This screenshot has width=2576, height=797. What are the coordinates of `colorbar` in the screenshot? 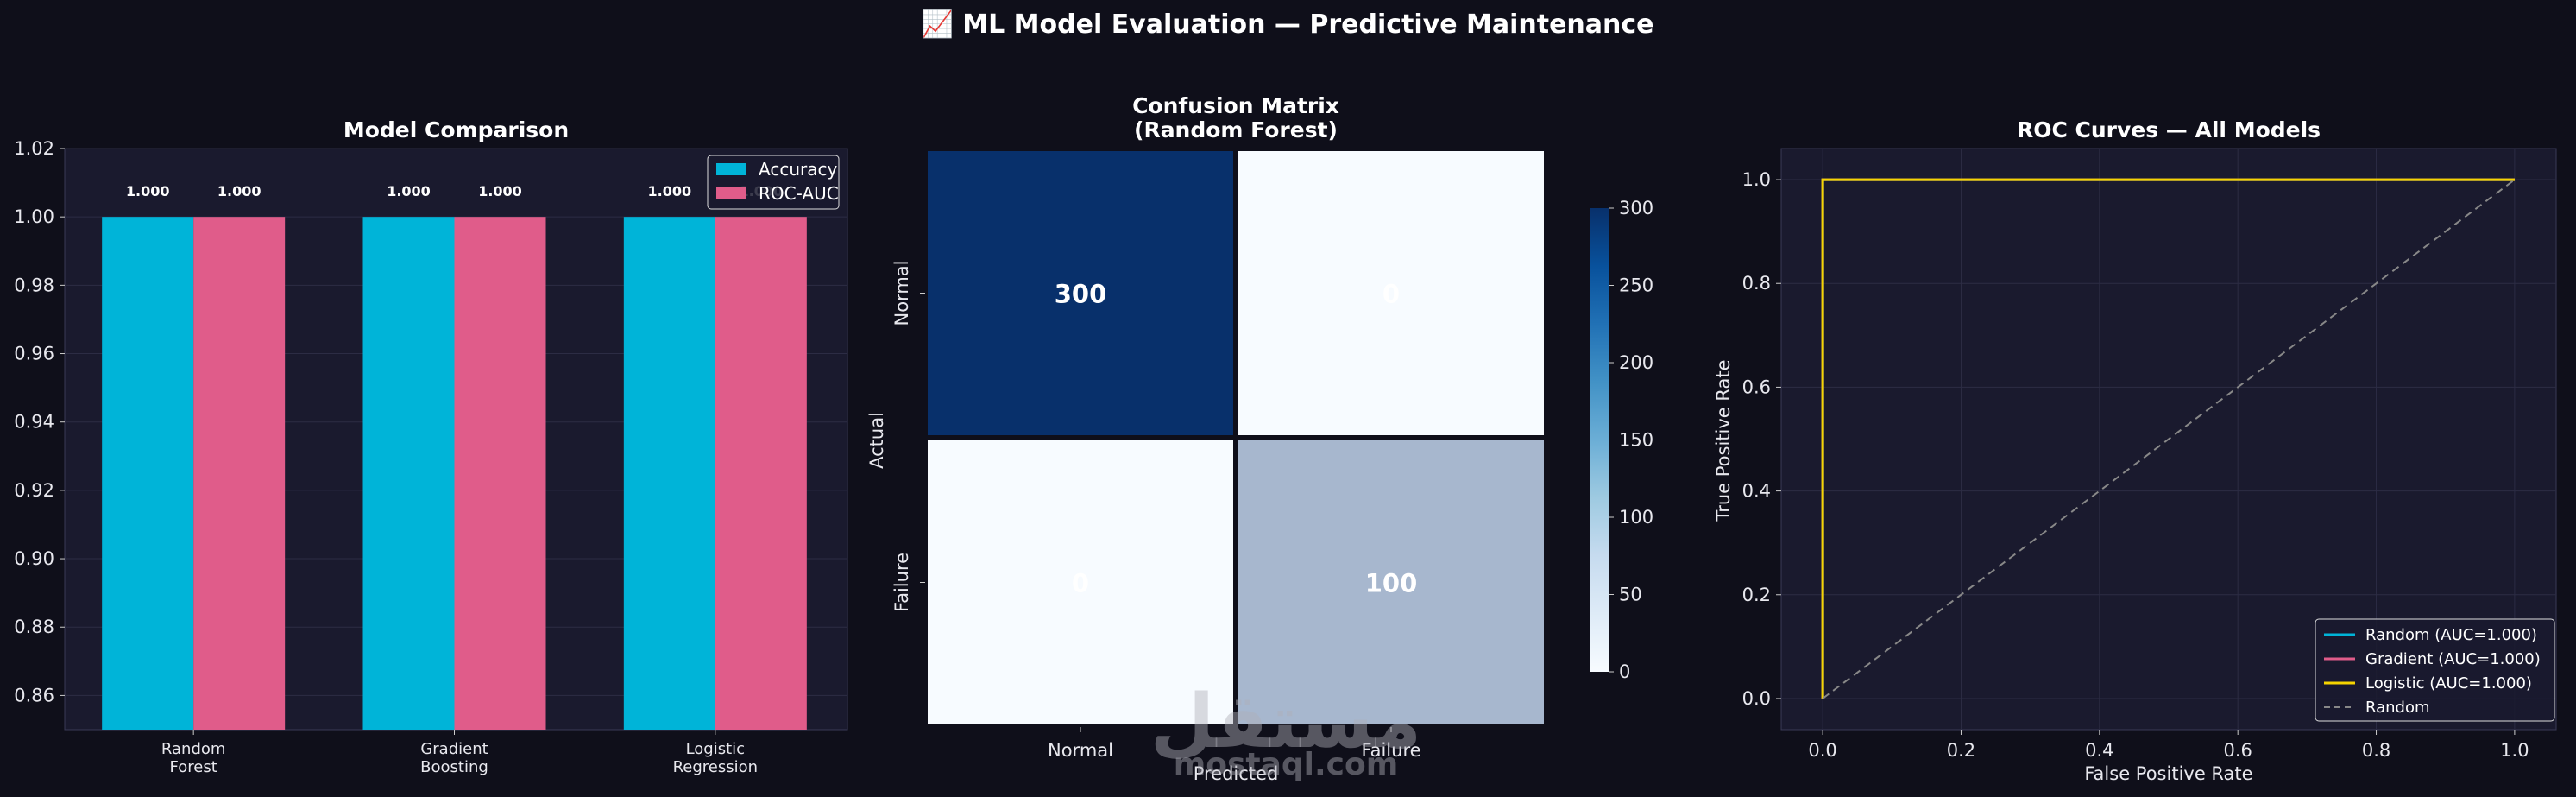 It's located at (1600, 440).